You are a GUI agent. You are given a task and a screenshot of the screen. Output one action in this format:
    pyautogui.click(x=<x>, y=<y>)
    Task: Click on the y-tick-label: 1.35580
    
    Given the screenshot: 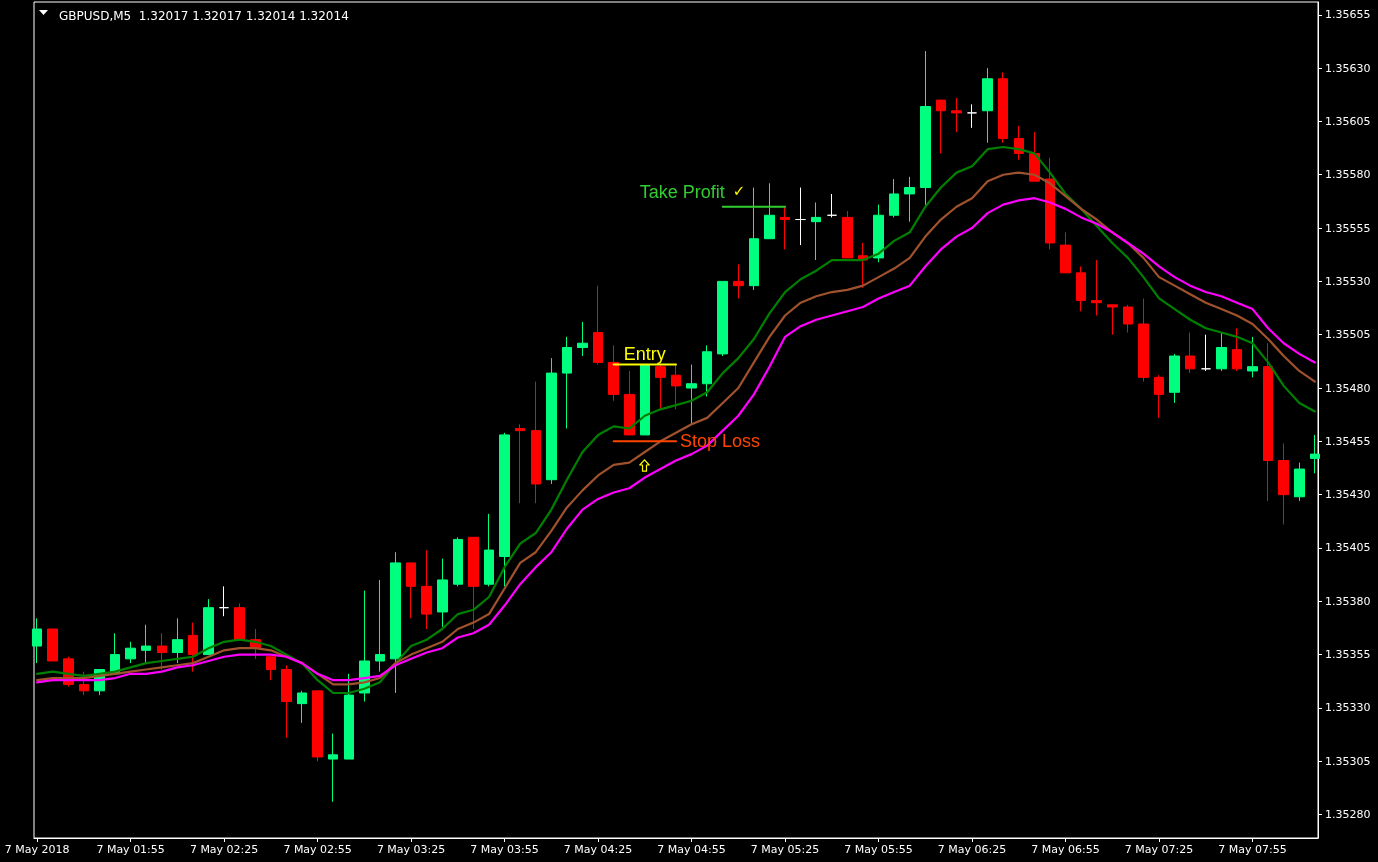 What is the action you would take?
    pyautogui.click(x=1348, y=175)
    